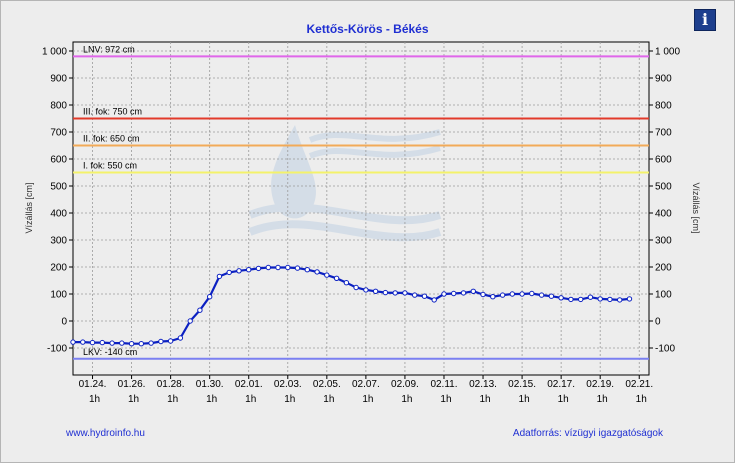 The image size is (735, 463). Describe the element at coordinates (58, 268) in the screenshot. I see `y-tick-label: 200` at that location.